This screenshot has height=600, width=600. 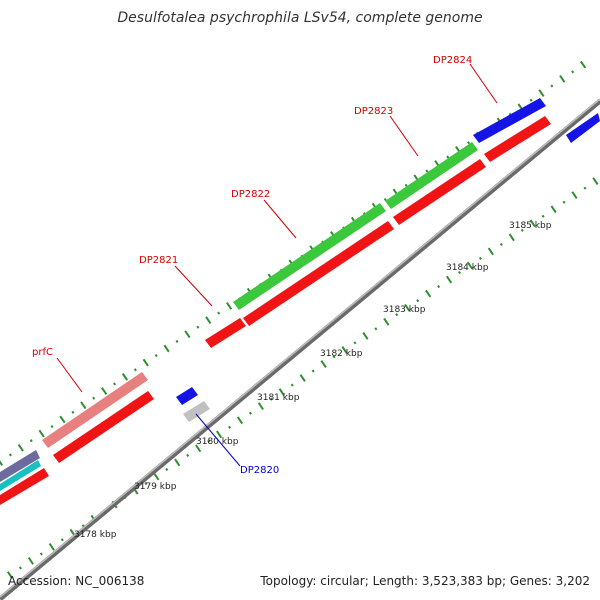 What do you see at coordinates (318, 273) in the screenshot?
I see `gene-bar-DP2822-red` at bounding box center [318, 273].